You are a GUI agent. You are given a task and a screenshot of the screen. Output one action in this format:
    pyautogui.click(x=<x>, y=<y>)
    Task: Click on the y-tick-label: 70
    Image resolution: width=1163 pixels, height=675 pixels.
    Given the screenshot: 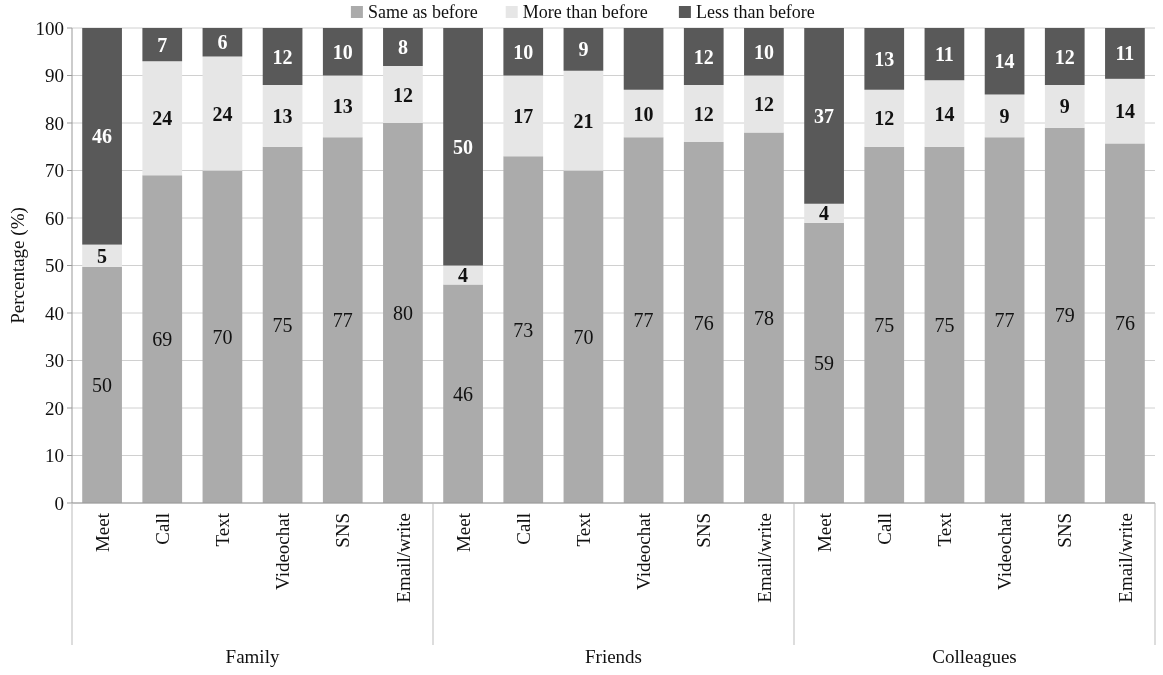 What is the action you would take?
    pyautogui.click(x=54, y=171)
    